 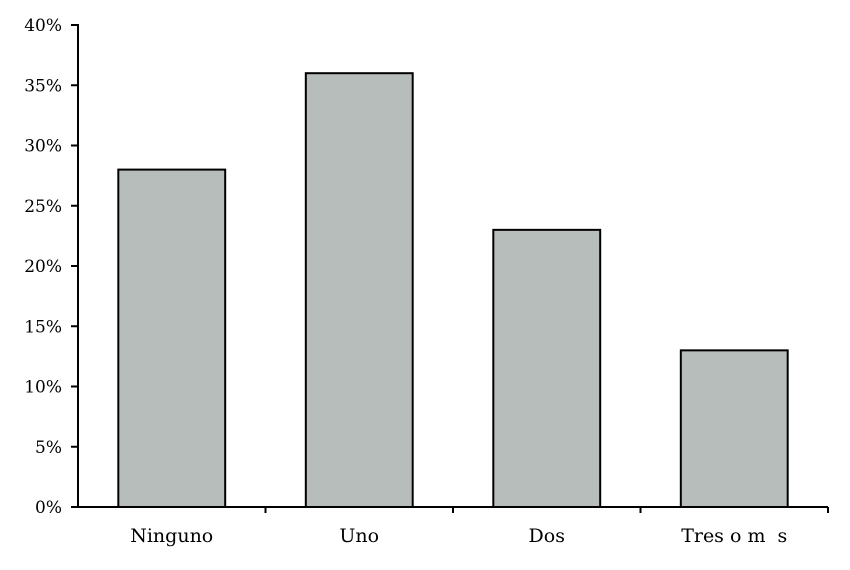 What do you see at coordinates (43, 327) in the screenshot?
I see `y-tick-label: 15%` at bounding box center [43, 327].